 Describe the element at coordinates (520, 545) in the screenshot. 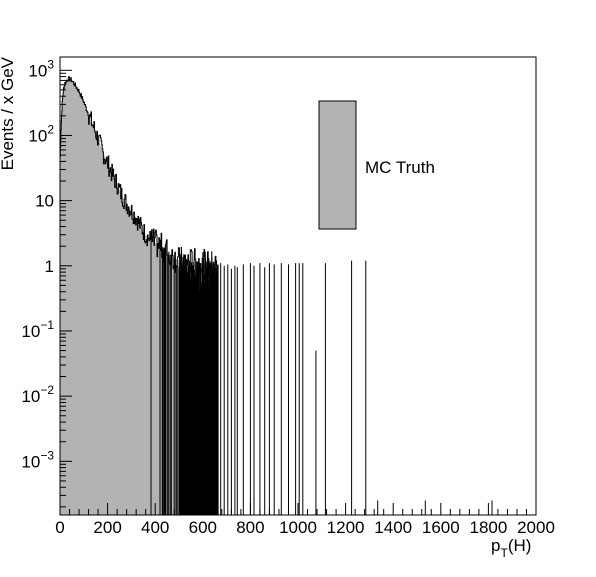

I see `x-axis-label-rest: (H)` at that location.